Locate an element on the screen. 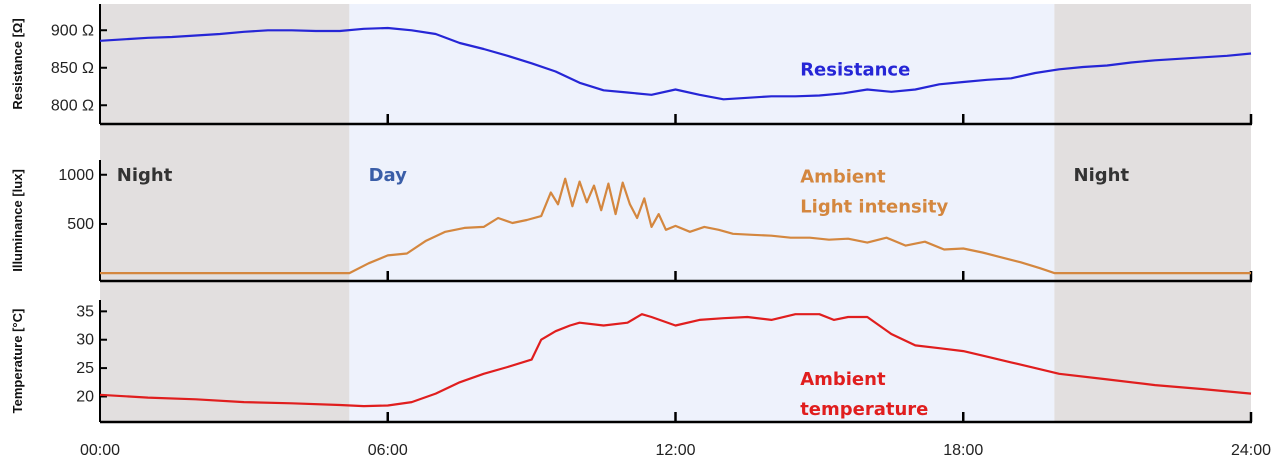 This screenshot has height=469, width=1280. series-label: temperature is located at coordinates (864, 409).